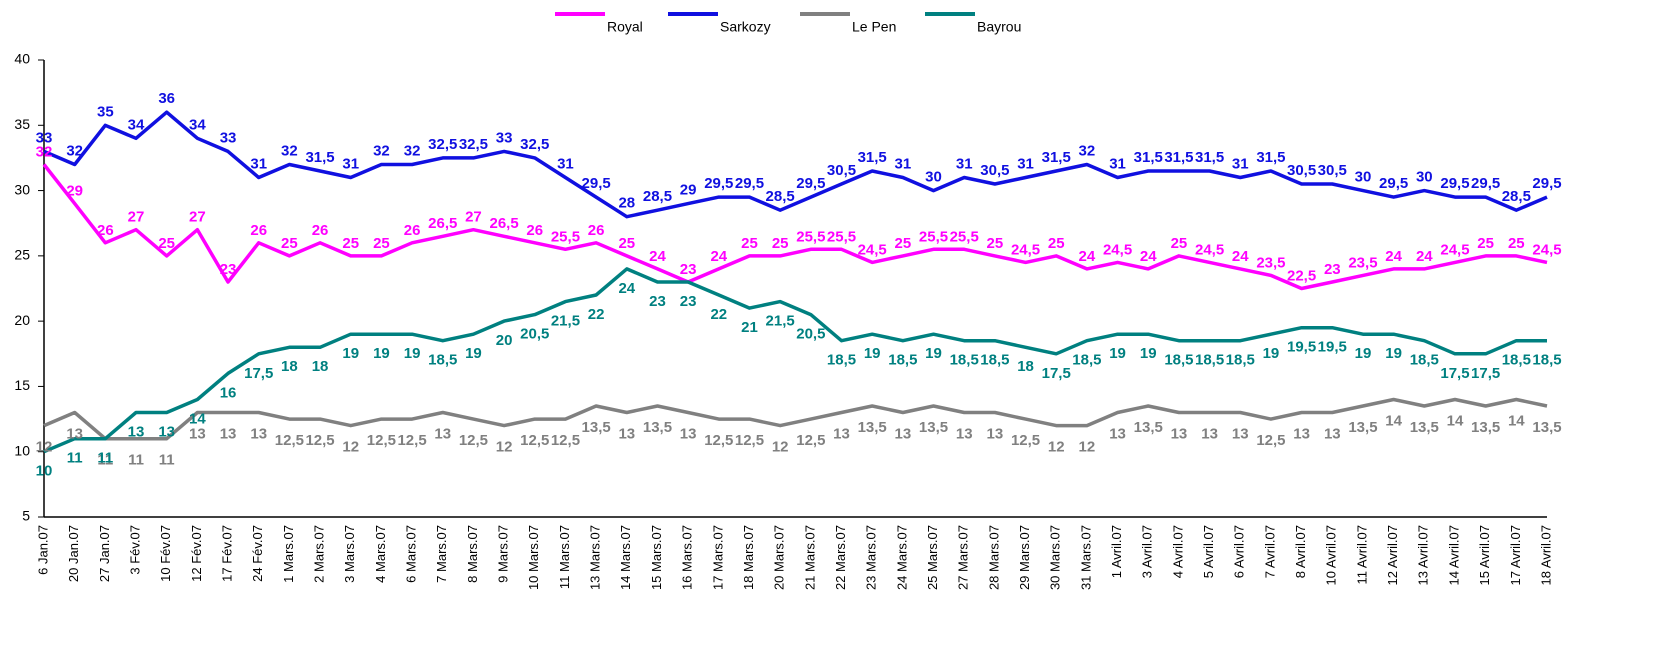  Describe the element at coordinates (1208, 551) in the screenshot. I see `x-tick-label: 5 Avril.07` at that location.